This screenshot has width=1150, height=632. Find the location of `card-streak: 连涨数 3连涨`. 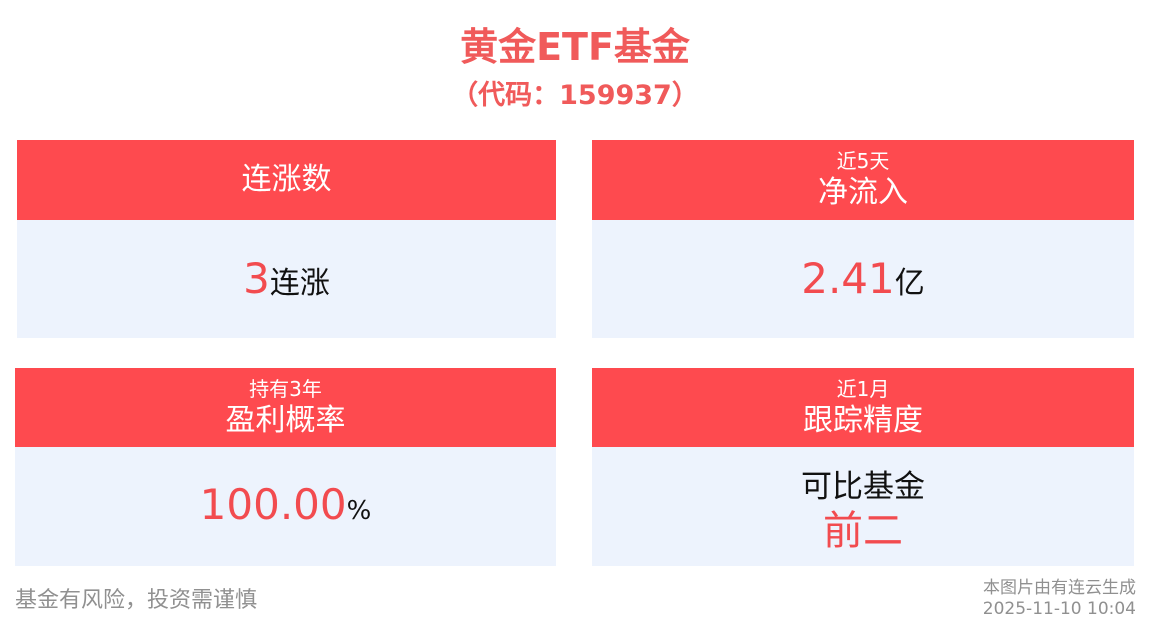

card-streak: 连涨数 3连涨 is located at coordinates (286, 239).